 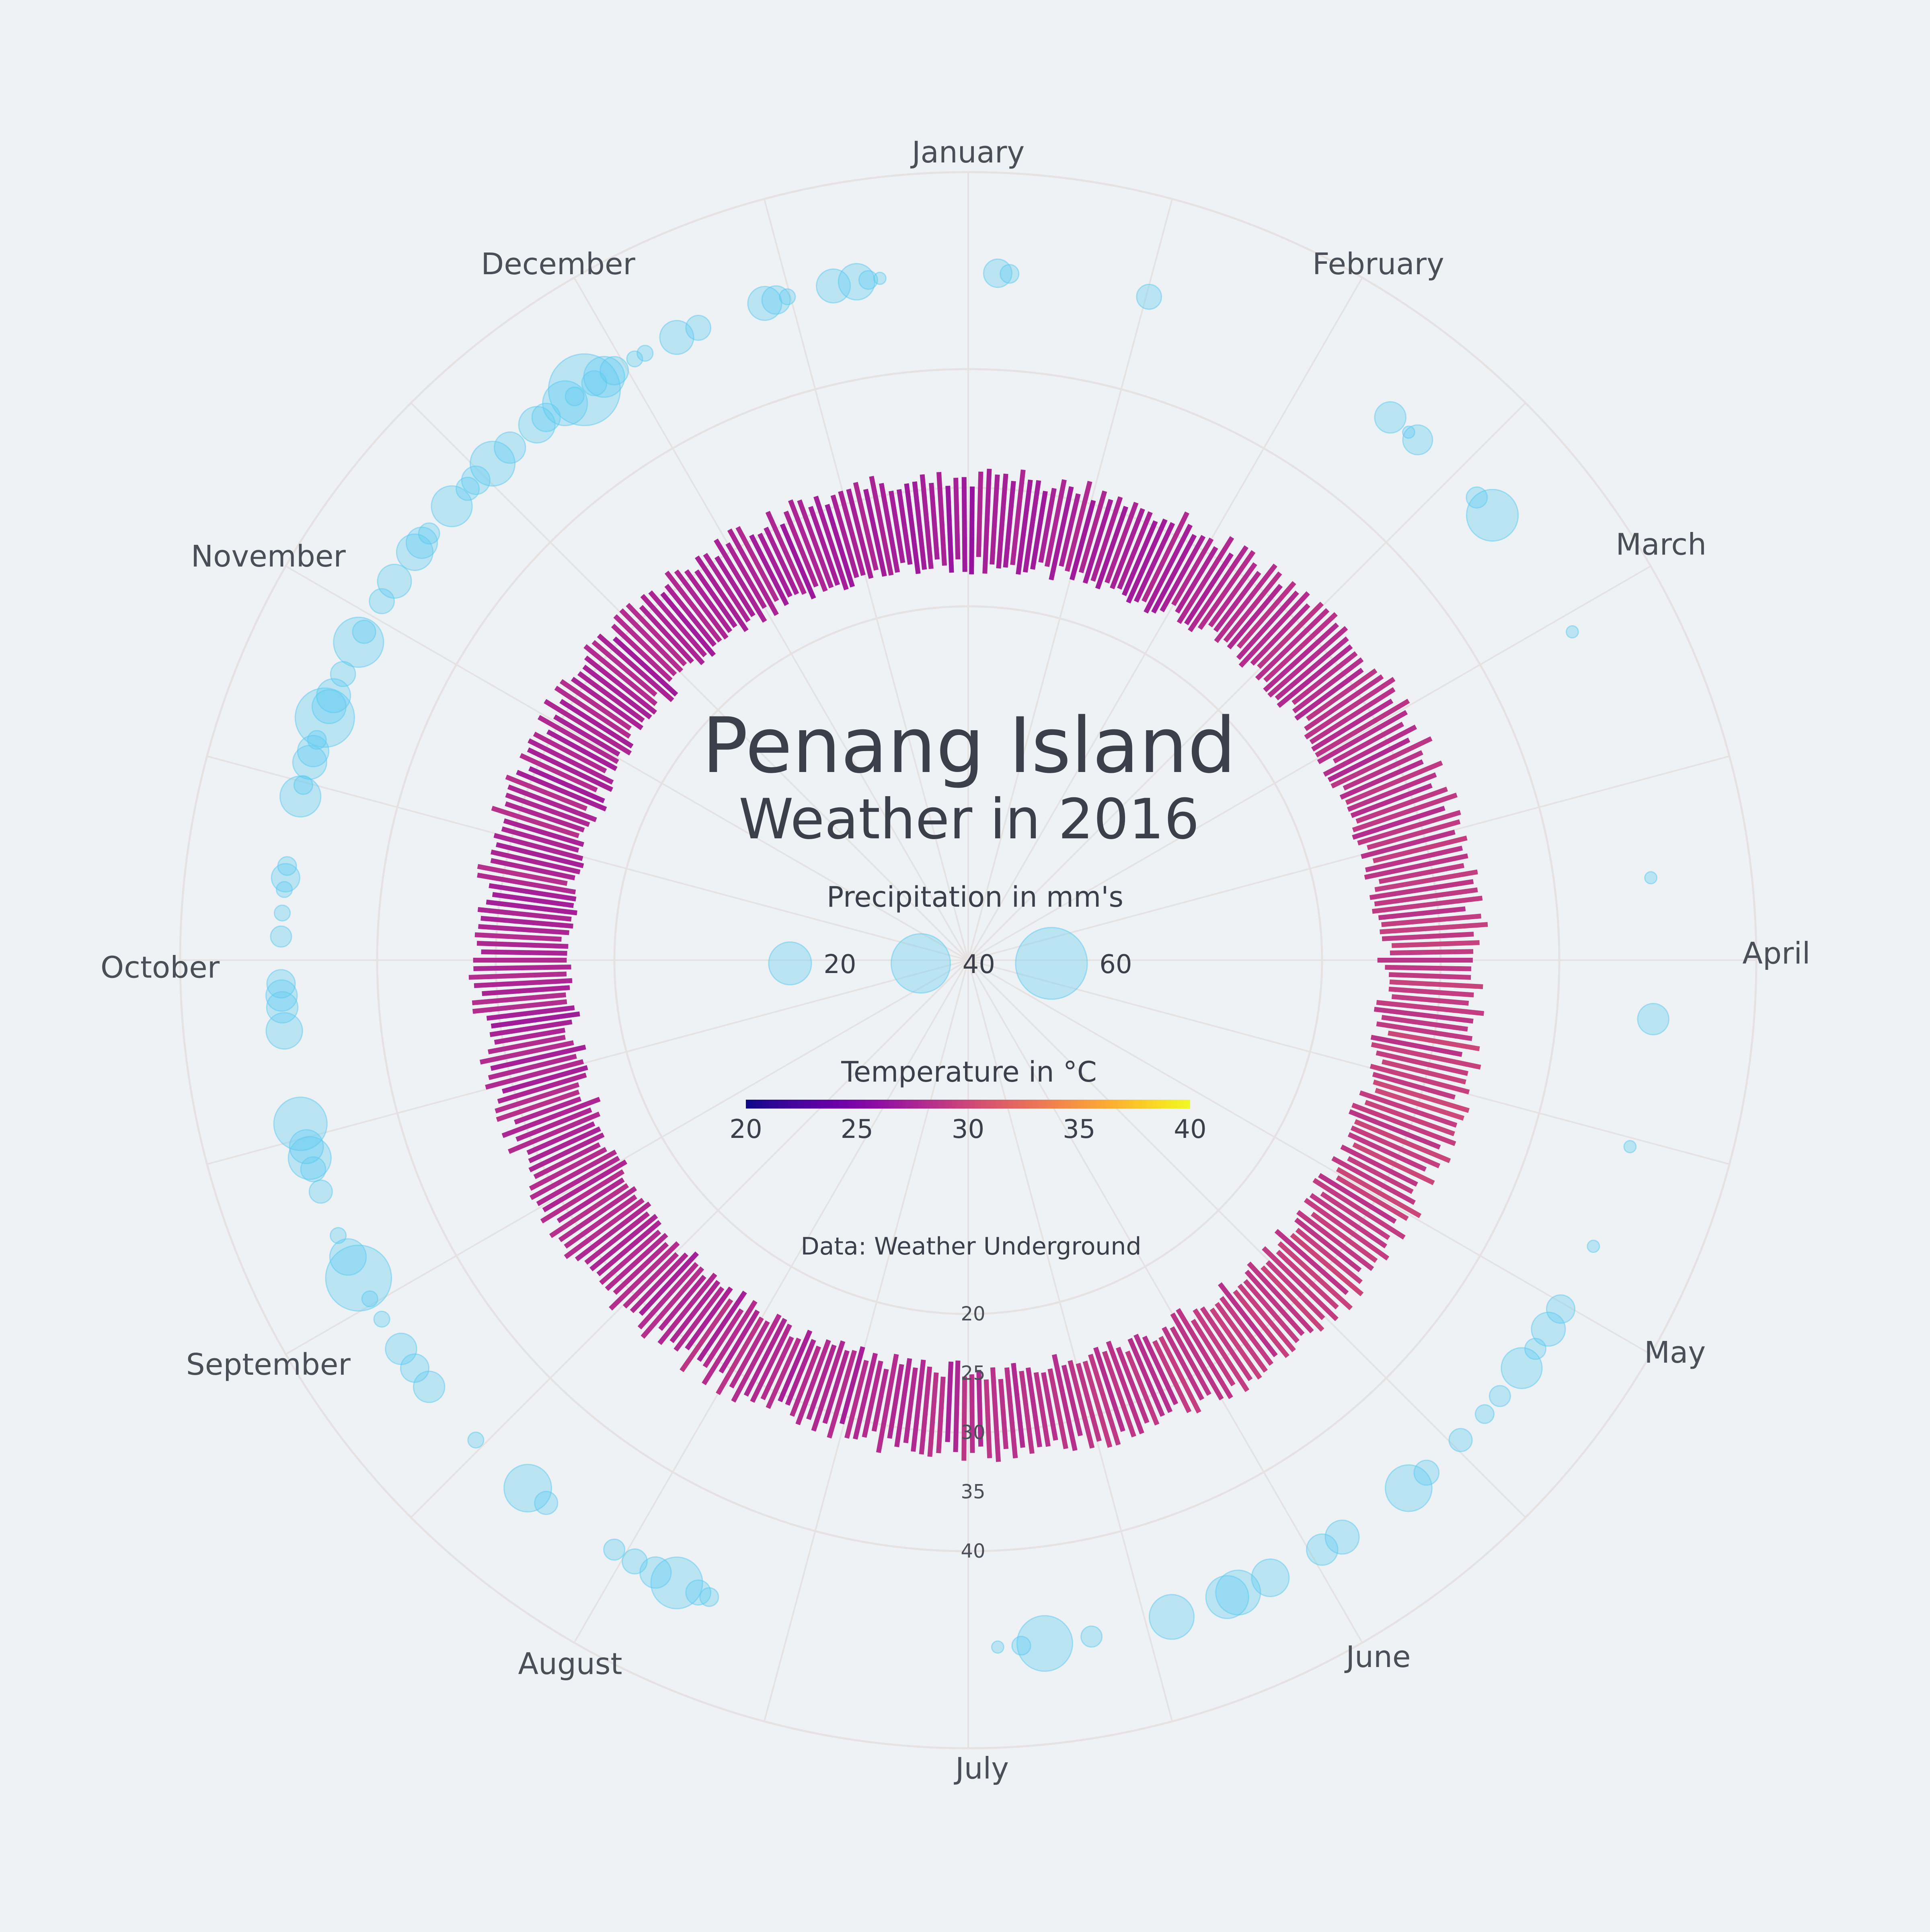 What do you see at coordinates (268, 1364) in the screenshot?
I see `month-label: September` at bounding box center [268, 1364].